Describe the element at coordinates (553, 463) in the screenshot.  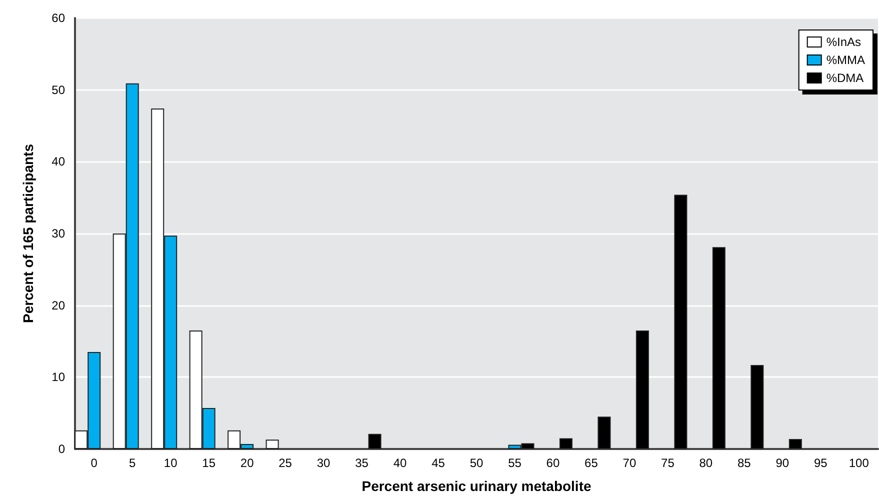
I see `x-tick-label: 60` at that location.